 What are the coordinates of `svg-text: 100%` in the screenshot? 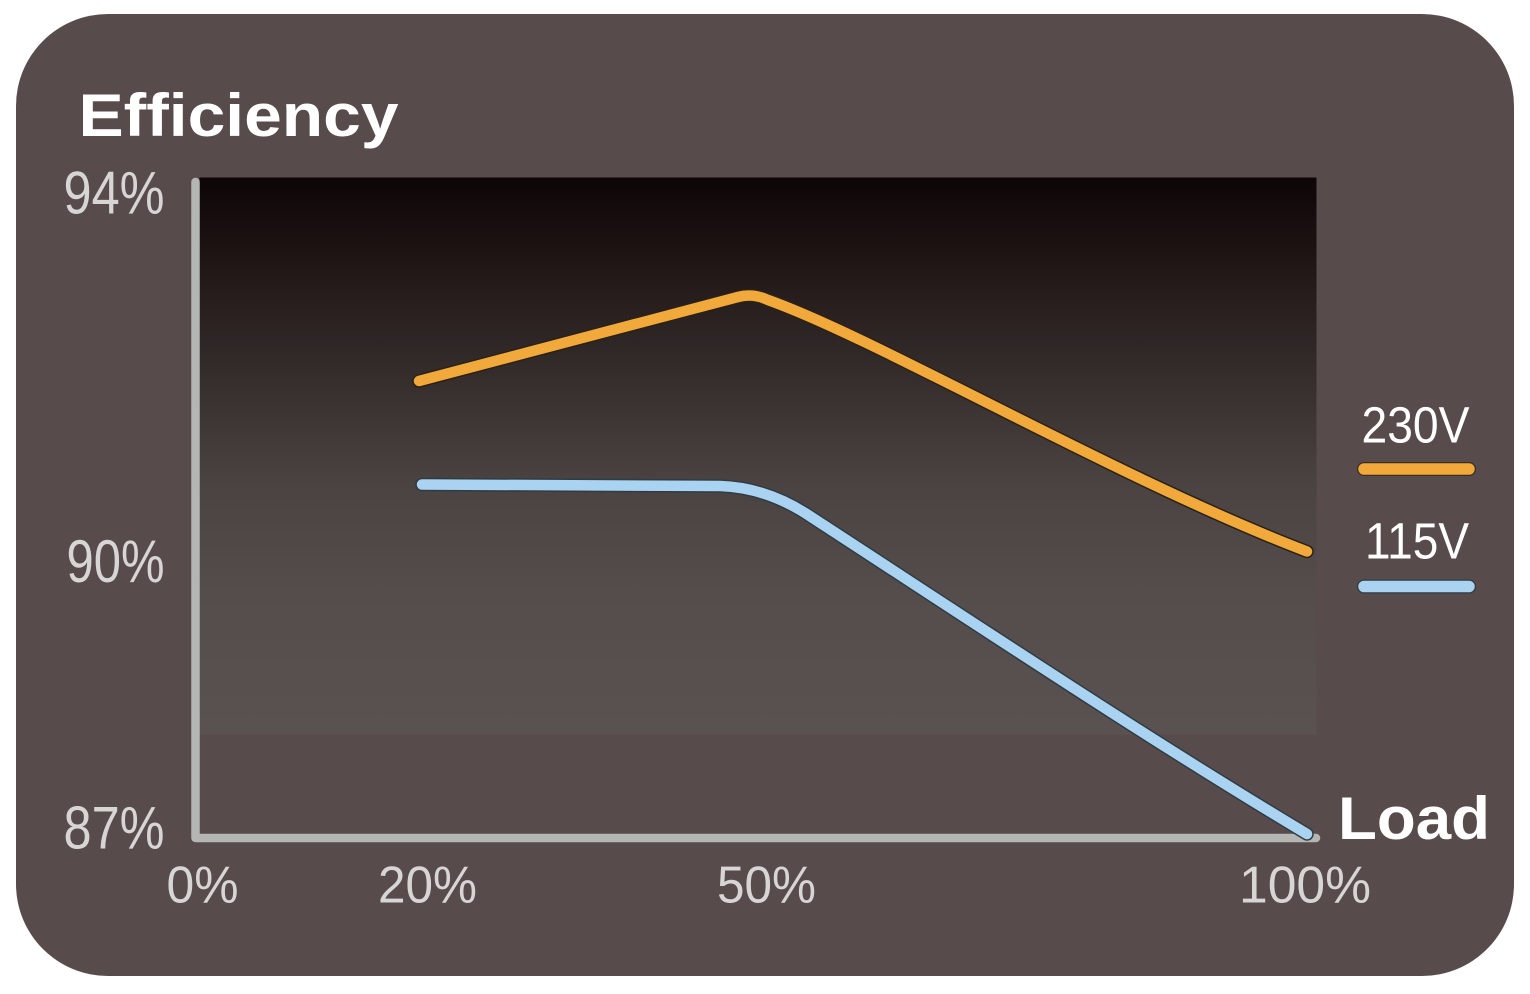 It's located at (1305, 886).